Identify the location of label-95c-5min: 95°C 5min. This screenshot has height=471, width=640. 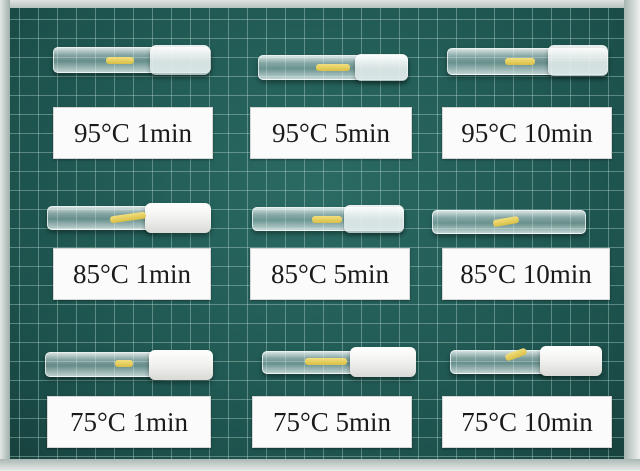
(331, 133).